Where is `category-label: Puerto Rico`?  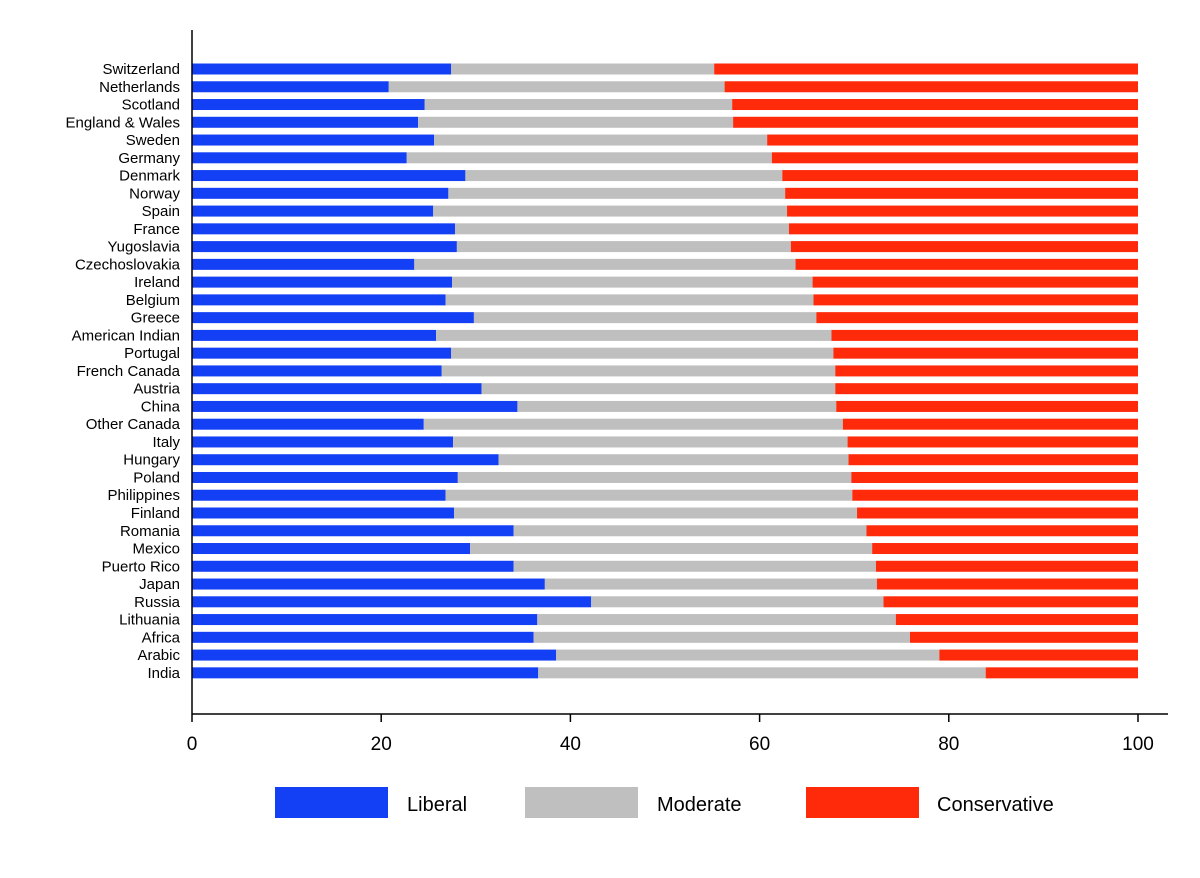
category-label: Puerto Rico is located at coordinates (141, 566).